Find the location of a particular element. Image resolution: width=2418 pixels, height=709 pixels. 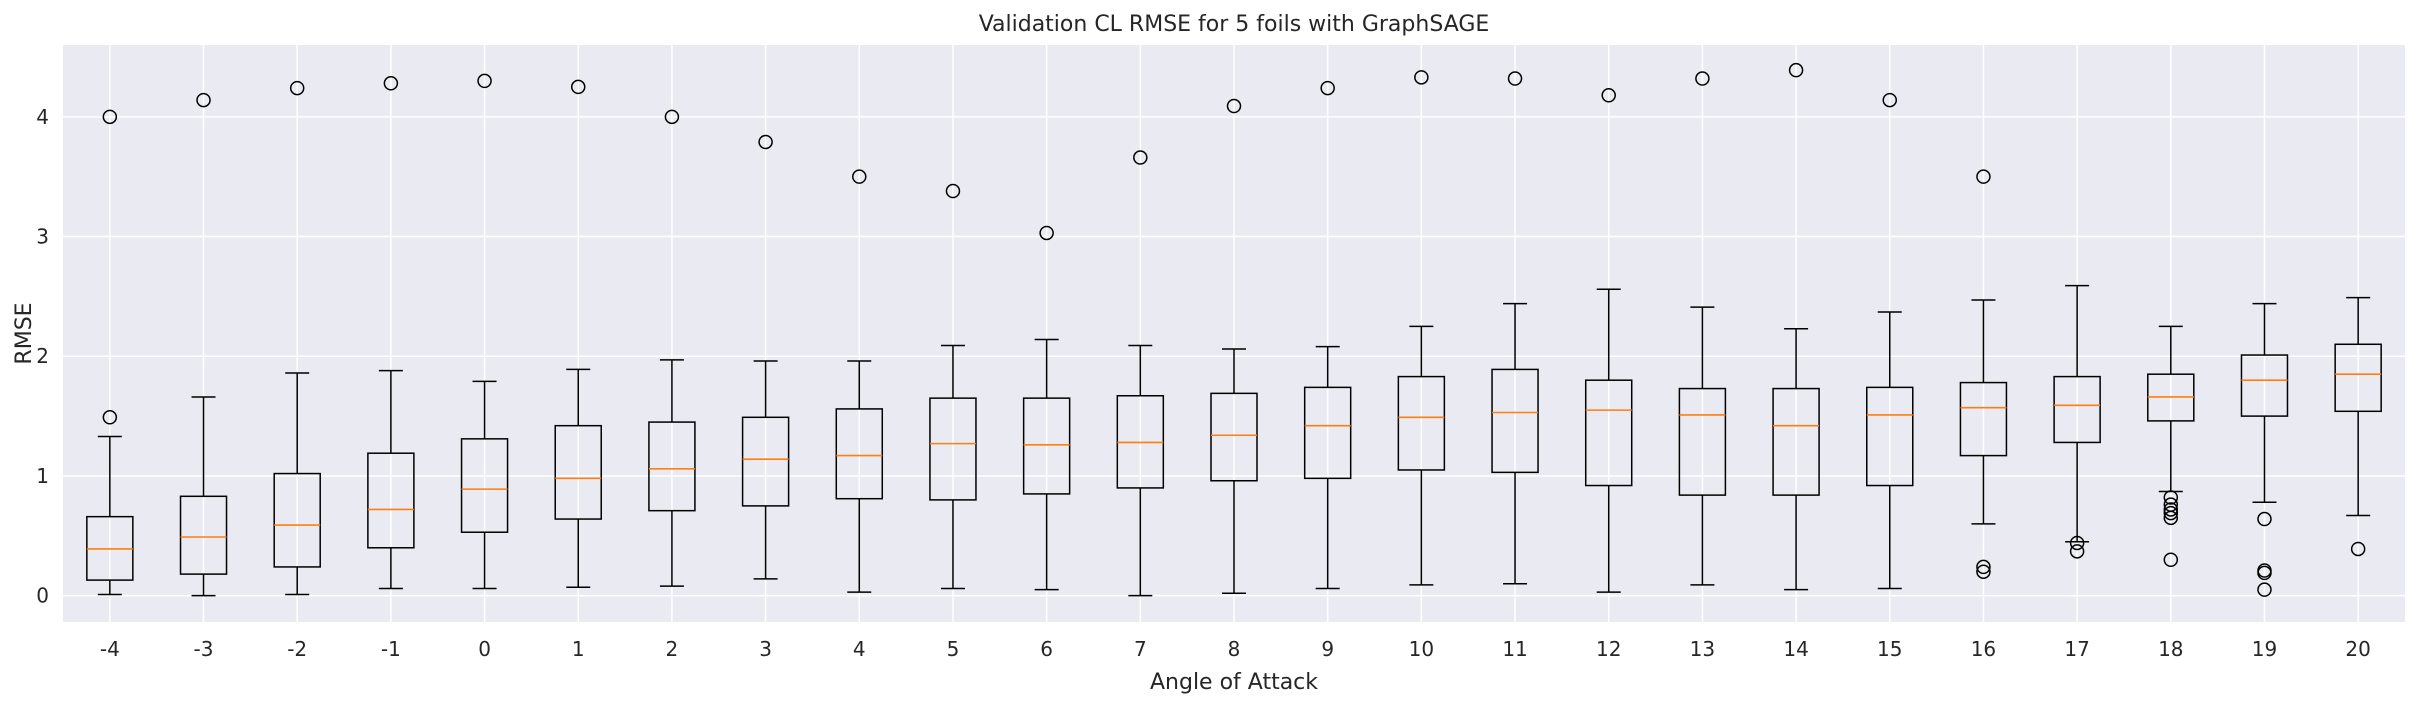

y-tick-labels: 0 1 2 3 4 is located at coordinates (42, 356).